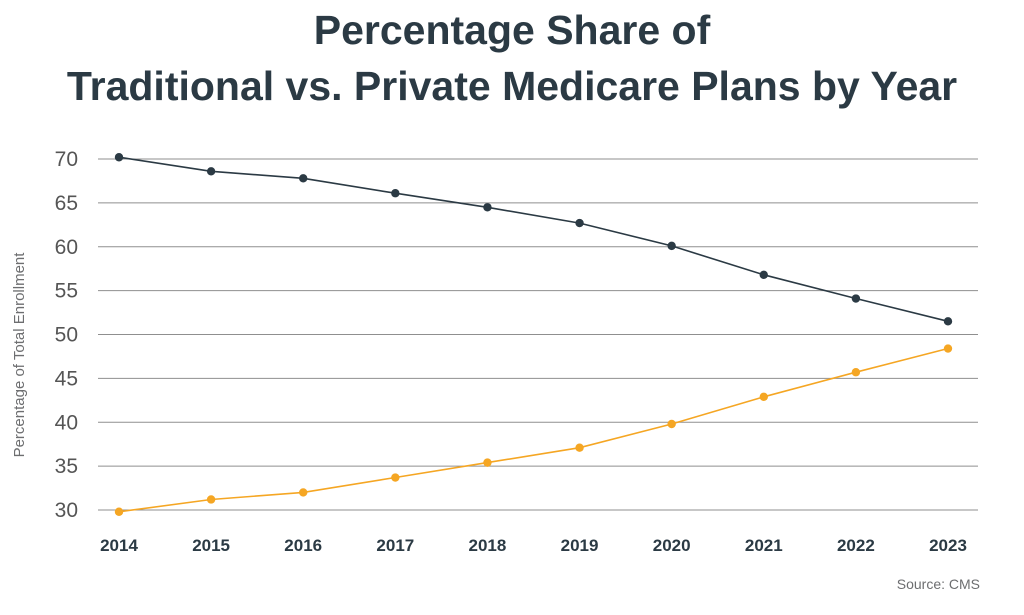 This screenshot has width=1024, height=615. What do you see at coordinates (303, 545) in the screenshot?
I see `x-tick-label: 2016` at bounding box center [303, 545].